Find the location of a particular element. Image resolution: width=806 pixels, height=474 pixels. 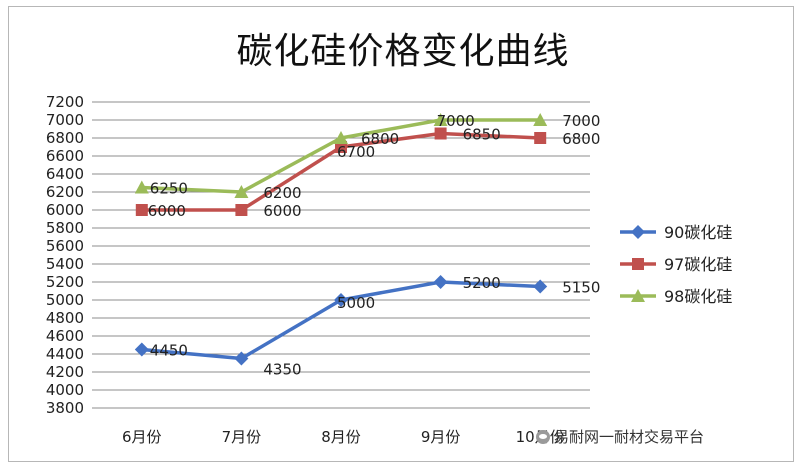

x-tick-label: 7月份 is located at coordinates (242, 437).